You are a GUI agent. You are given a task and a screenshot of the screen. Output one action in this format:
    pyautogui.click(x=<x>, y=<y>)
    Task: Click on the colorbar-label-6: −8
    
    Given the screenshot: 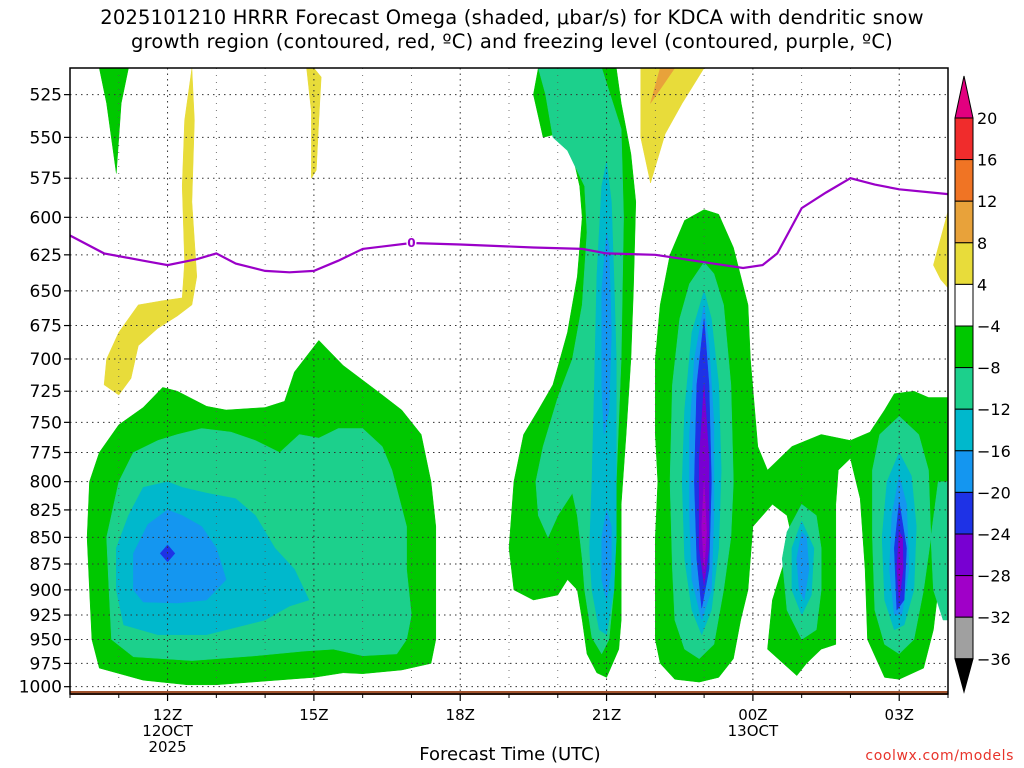 What is the action you would take?
    pyautogui.click(x=989, y=368)
    